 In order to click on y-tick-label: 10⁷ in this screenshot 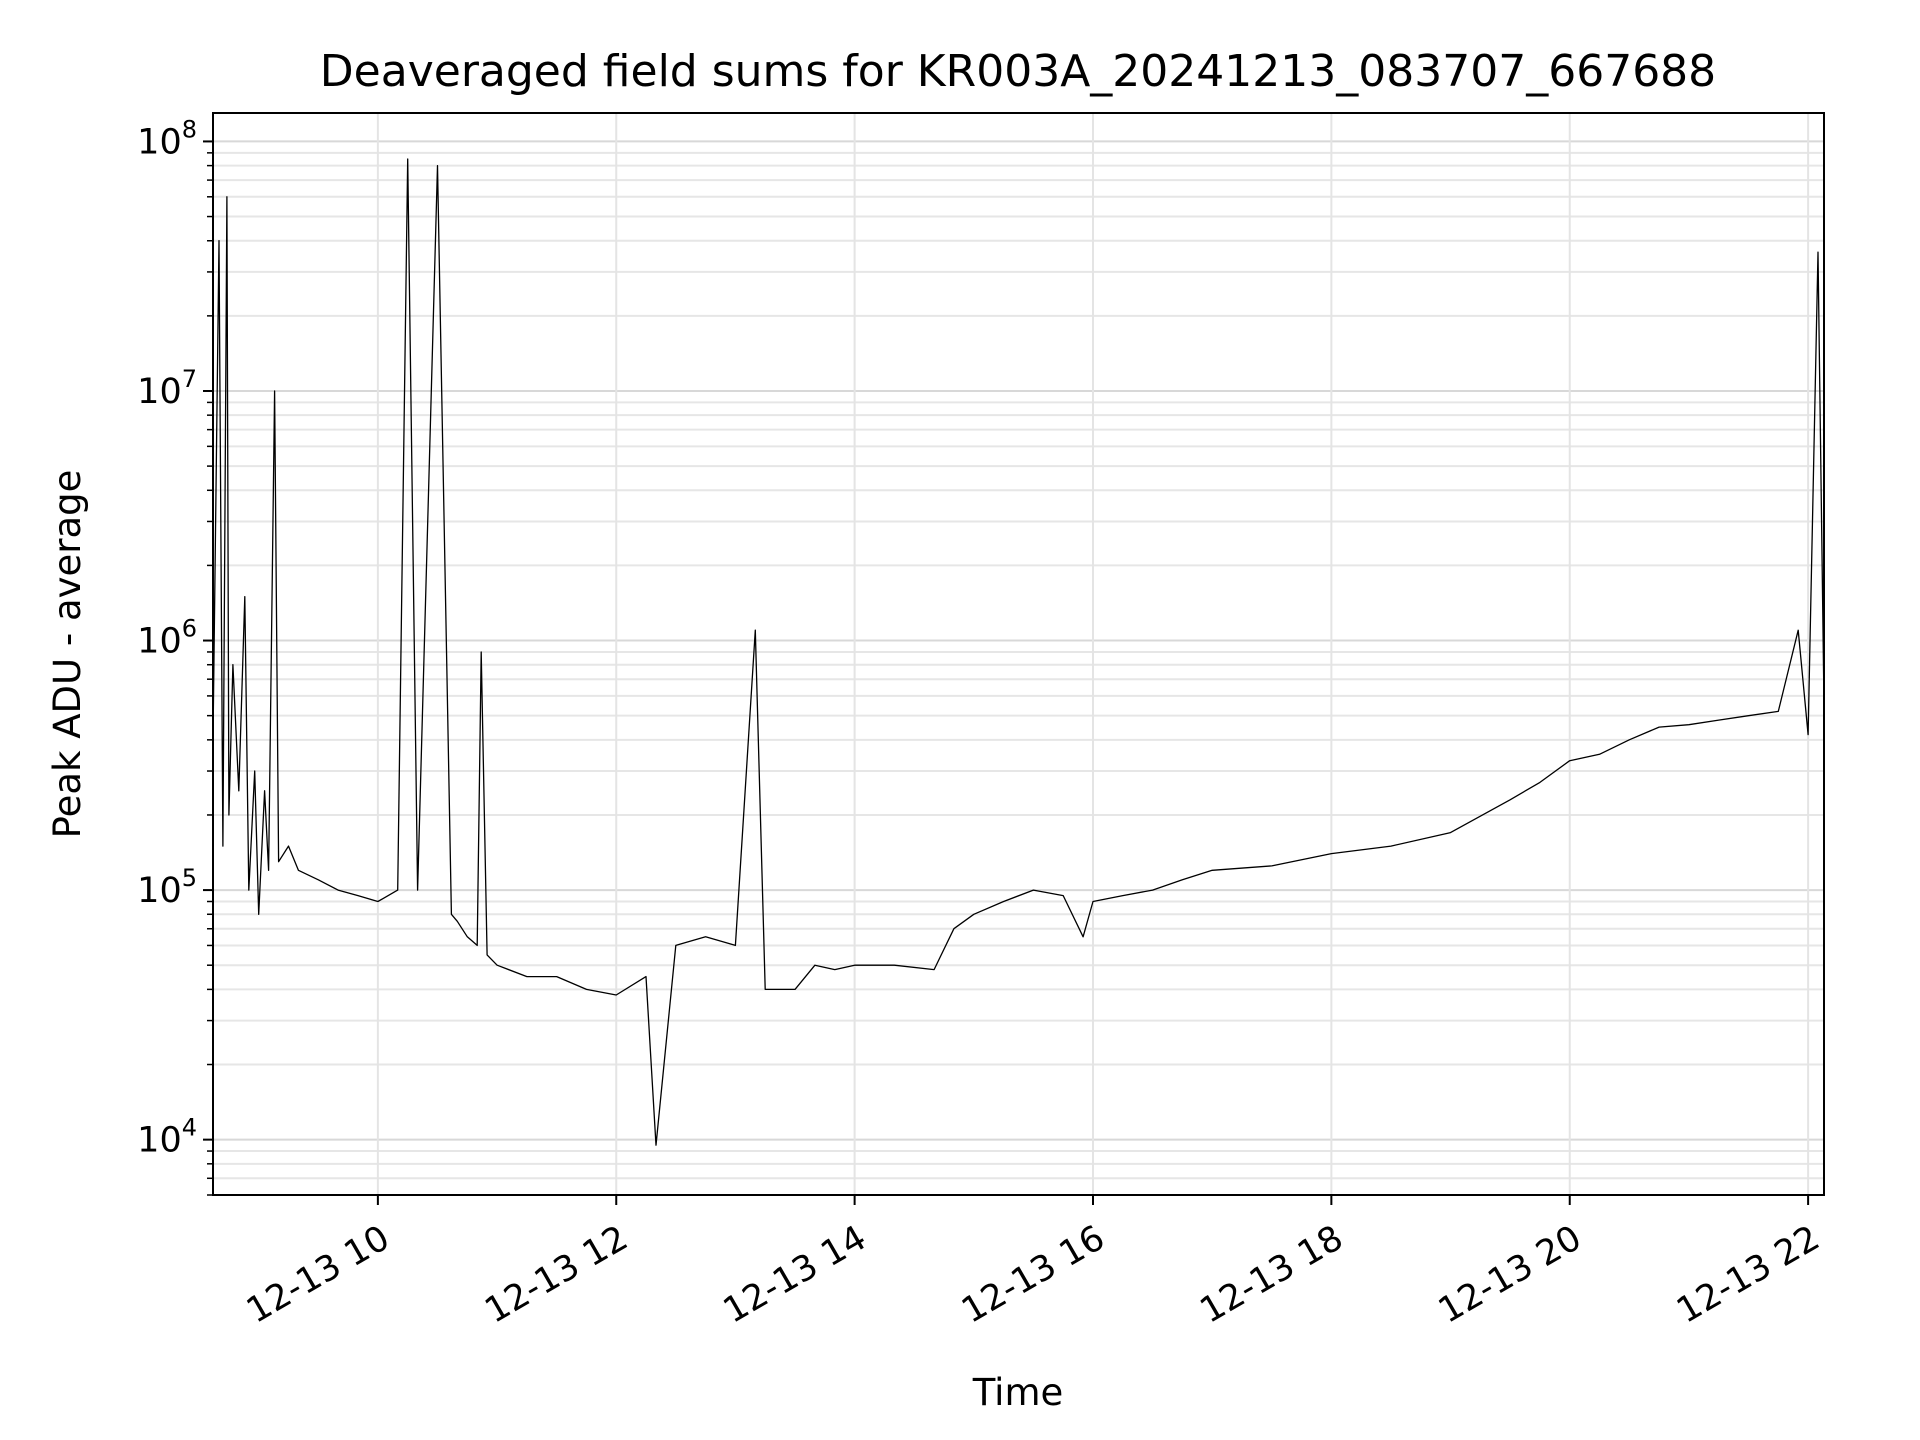, I will do `click(167, 388)`.